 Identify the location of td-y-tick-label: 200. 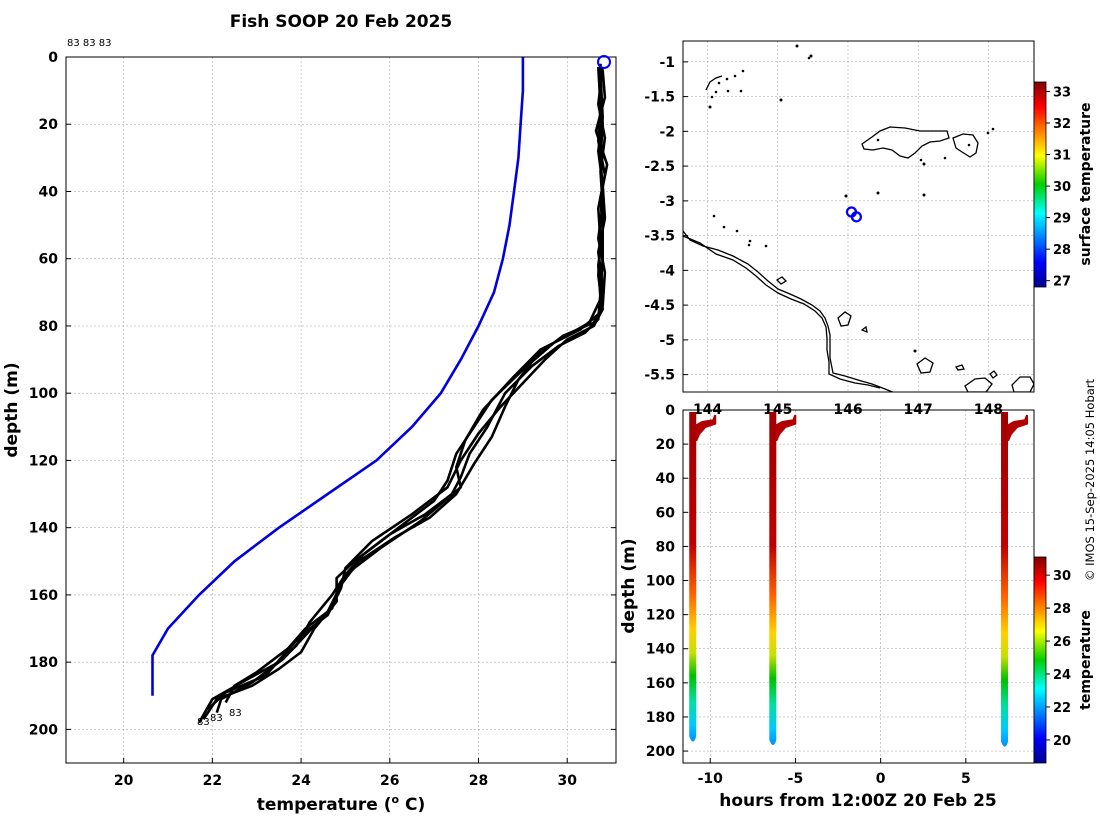
(660, 752).